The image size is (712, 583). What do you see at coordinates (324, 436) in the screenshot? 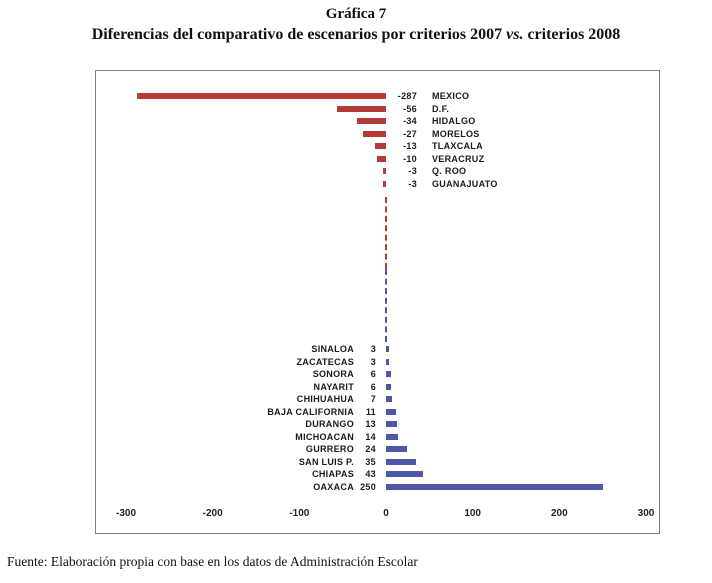
I see `bar-state-label: MICHOACAN` at bounding box center [324, 436].